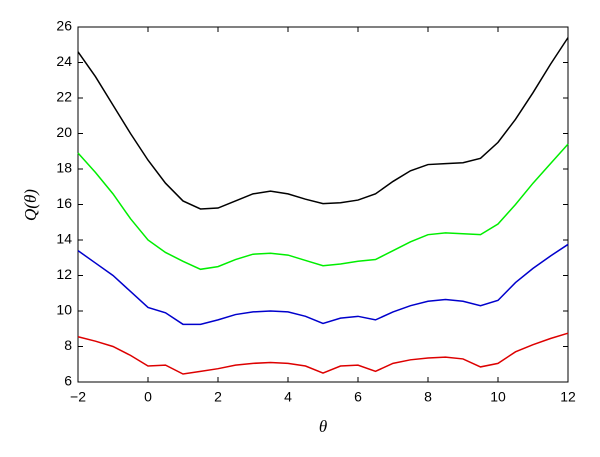 The image size is (600, 457). Describe the element at coordinates (78, 397) in the screenshot. I see `x-tick-label: −2` at that location.